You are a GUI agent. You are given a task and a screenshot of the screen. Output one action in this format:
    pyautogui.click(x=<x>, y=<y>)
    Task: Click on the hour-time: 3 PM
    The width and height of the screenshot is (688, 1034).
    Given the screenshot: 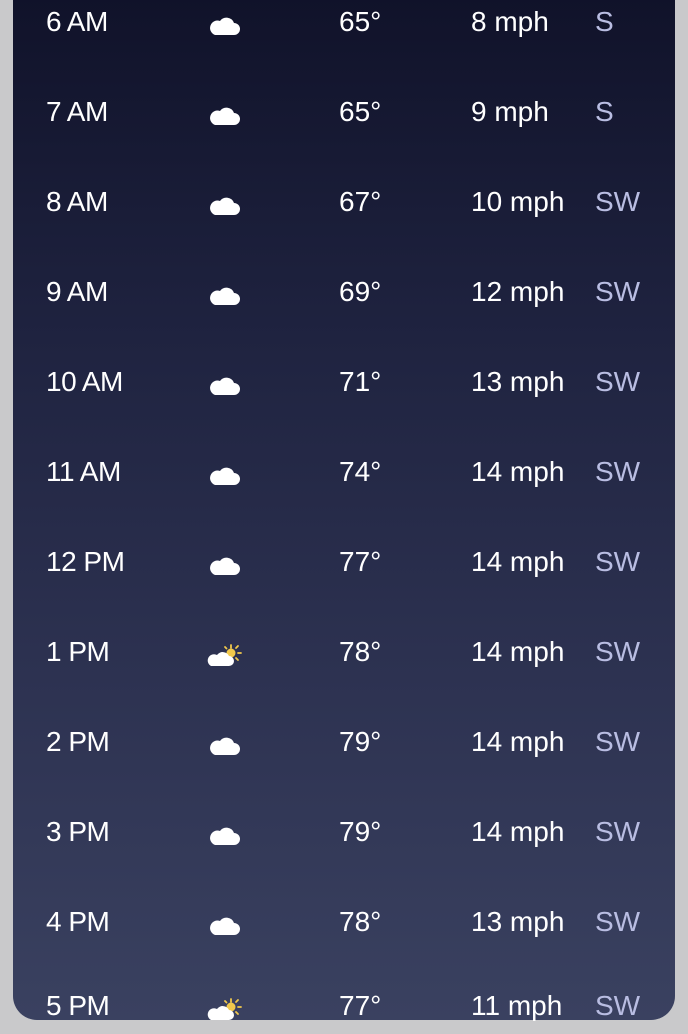 What is the action you would take?
    pyautogui.click(x=78, y=831)
    